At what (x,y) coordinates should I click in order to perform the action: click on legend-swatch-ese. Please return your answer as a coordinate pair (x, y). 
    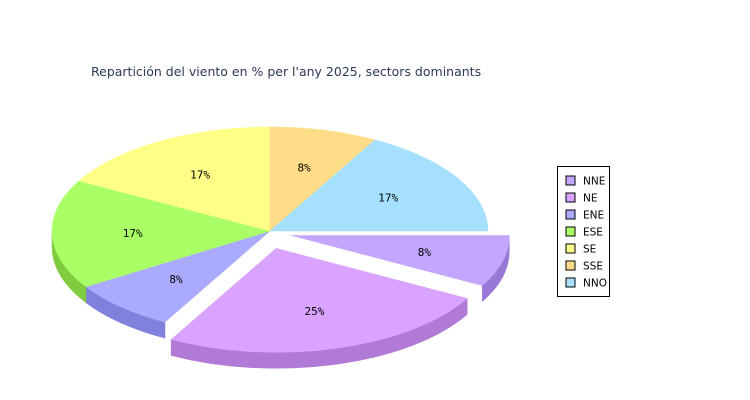
    Looking at the image, I should click on (570, 231).